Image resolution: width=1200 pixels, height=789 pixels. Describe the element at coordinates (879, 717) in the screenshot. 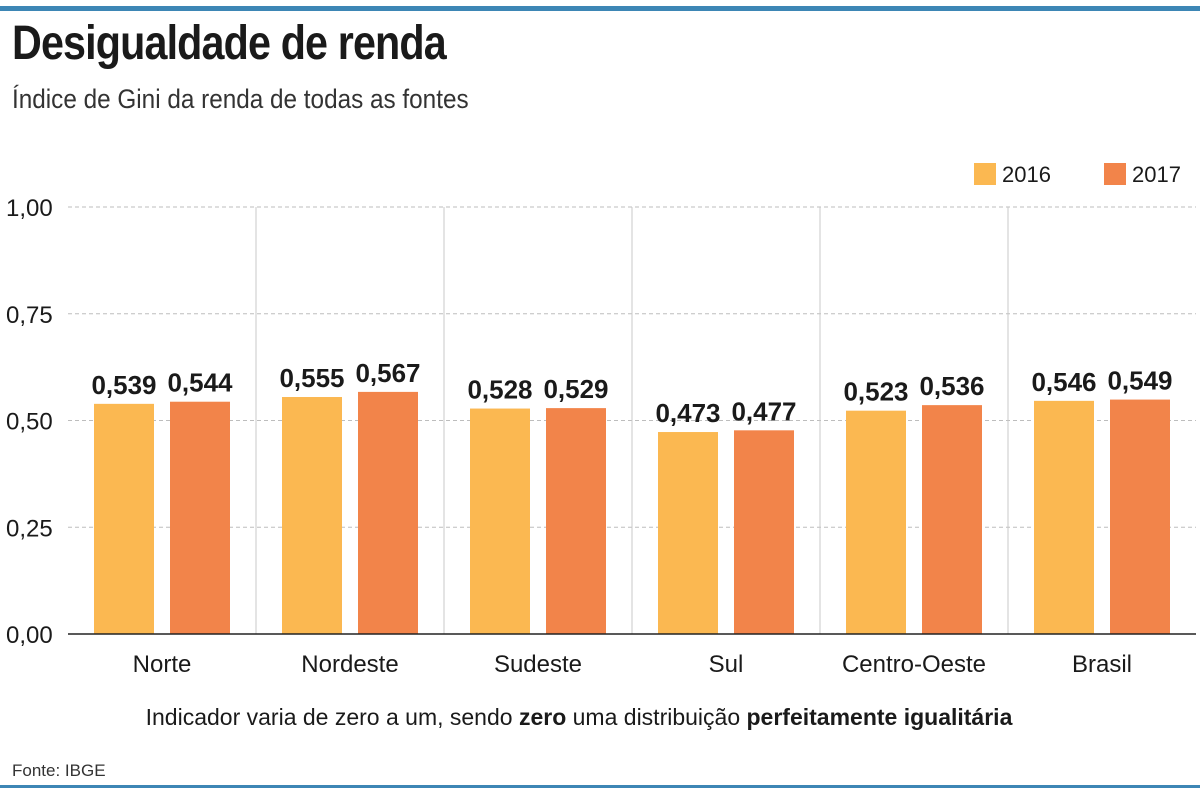

I see `note-bold2: perfeitamente igualitária` at that location.